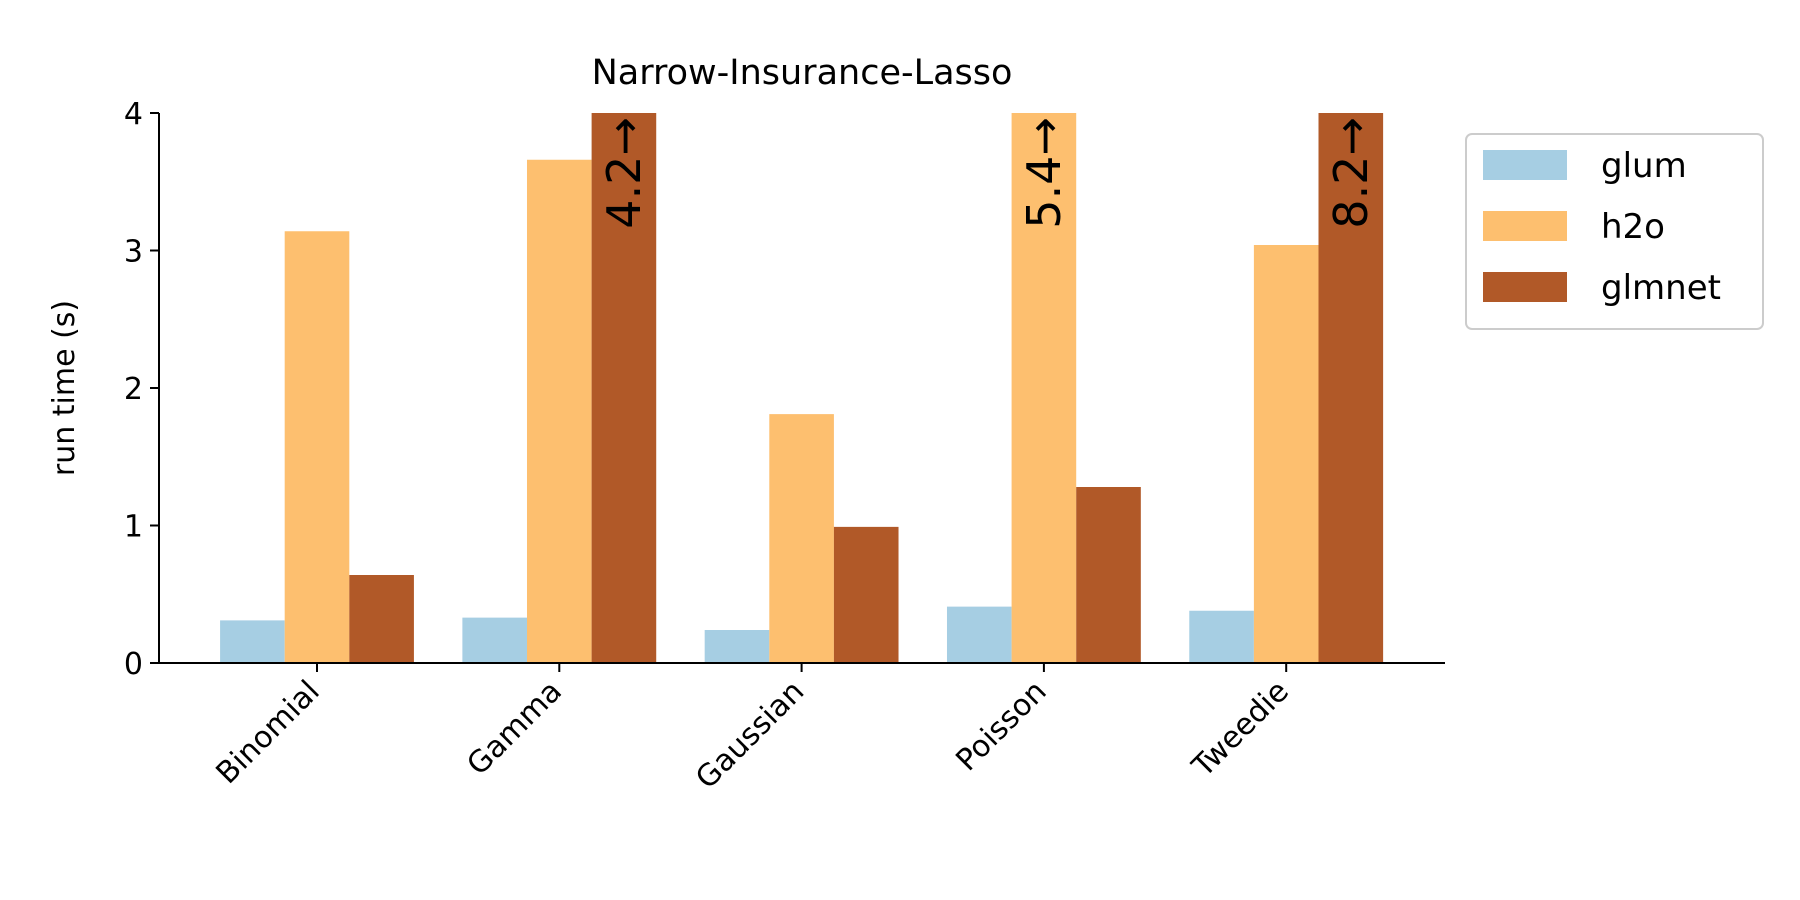 Image resolution: width=1800 pixels, height=900 pixels. I want to click on legend-label: glmnet, so click(1661, 288).